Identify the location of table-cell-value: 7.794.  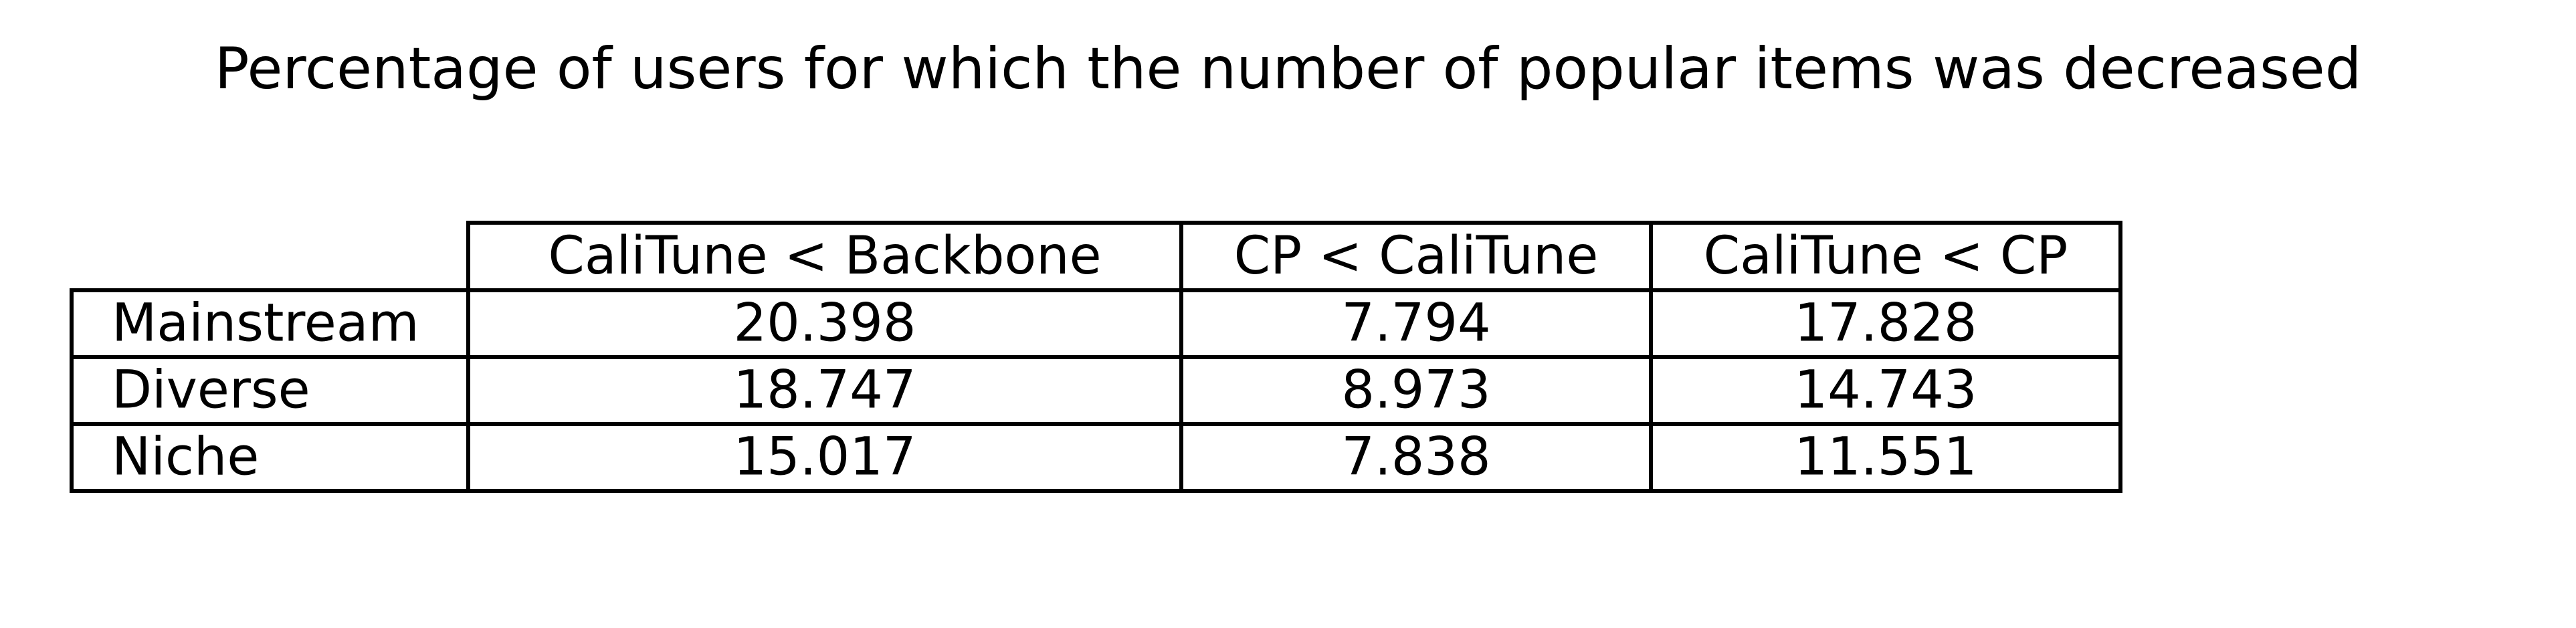
(1415, 323).